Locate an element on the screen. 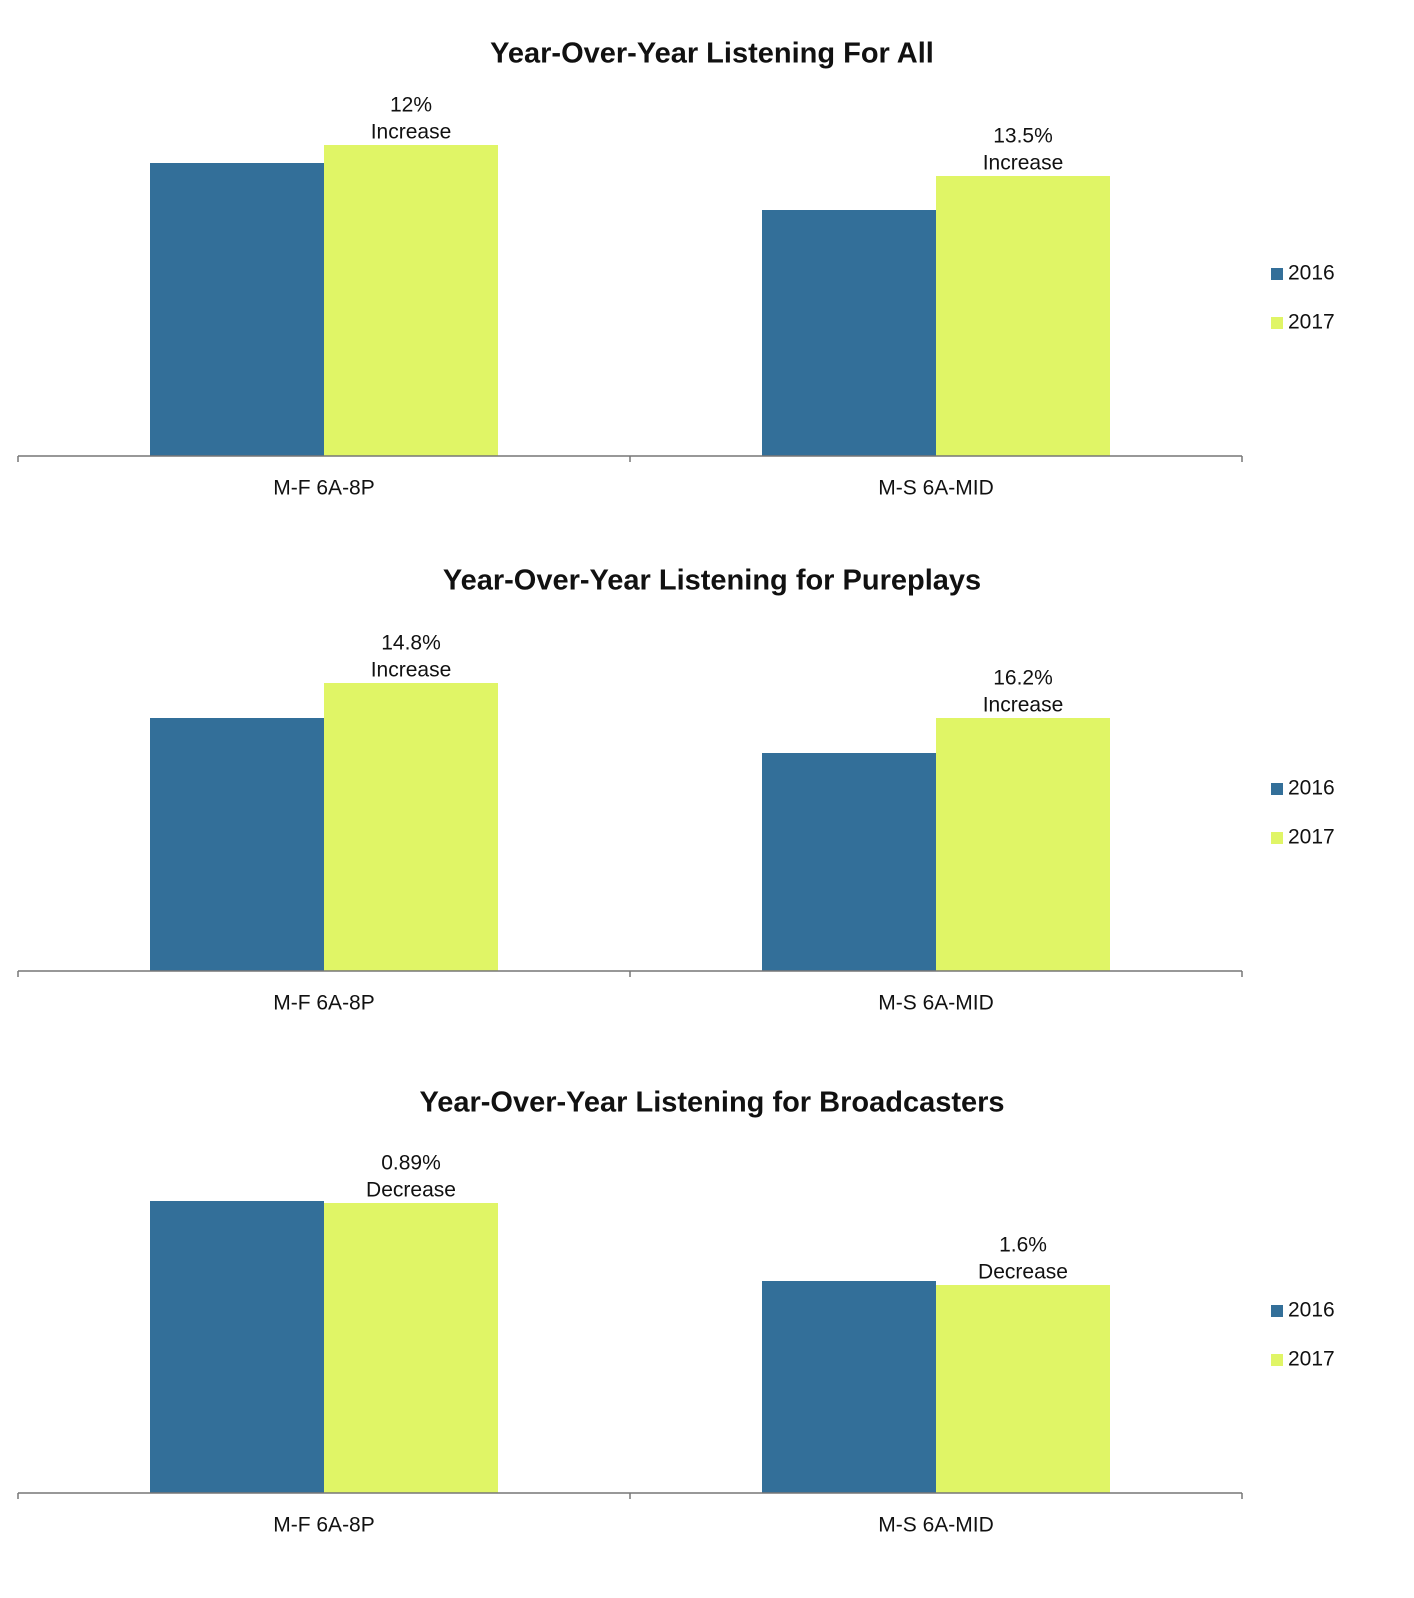  annotation: 16.2% is located at coordinates (1023, 678).